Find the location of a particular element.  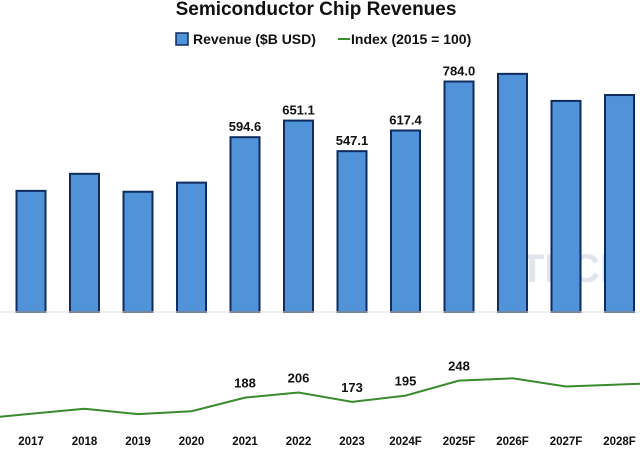

bar-label-2021: 594.6 is located at coordinates (245, 126).